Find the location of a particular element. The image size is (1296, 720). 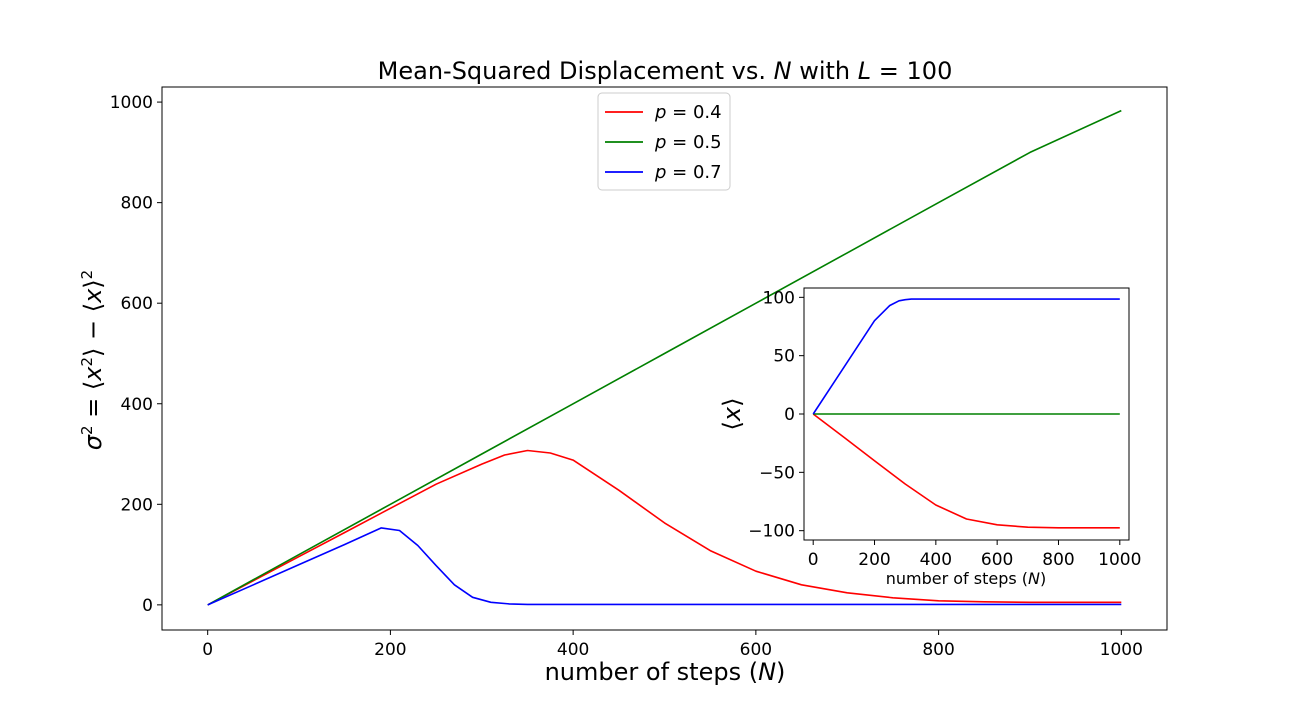

legend-entries: p = 0.4 p = 0.5 p = 0.7 is located at coordinates (663, 142).